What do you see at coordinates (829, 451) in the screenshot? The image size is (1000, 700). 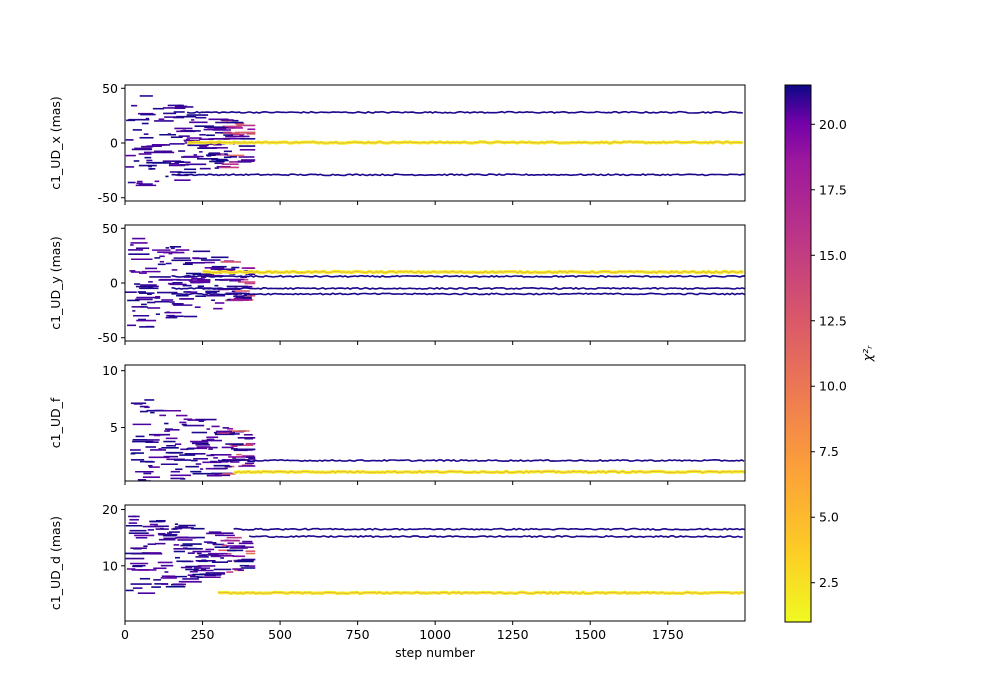 I see `colorbar-tick-label: 7.5` at bounding box center [829, 451].